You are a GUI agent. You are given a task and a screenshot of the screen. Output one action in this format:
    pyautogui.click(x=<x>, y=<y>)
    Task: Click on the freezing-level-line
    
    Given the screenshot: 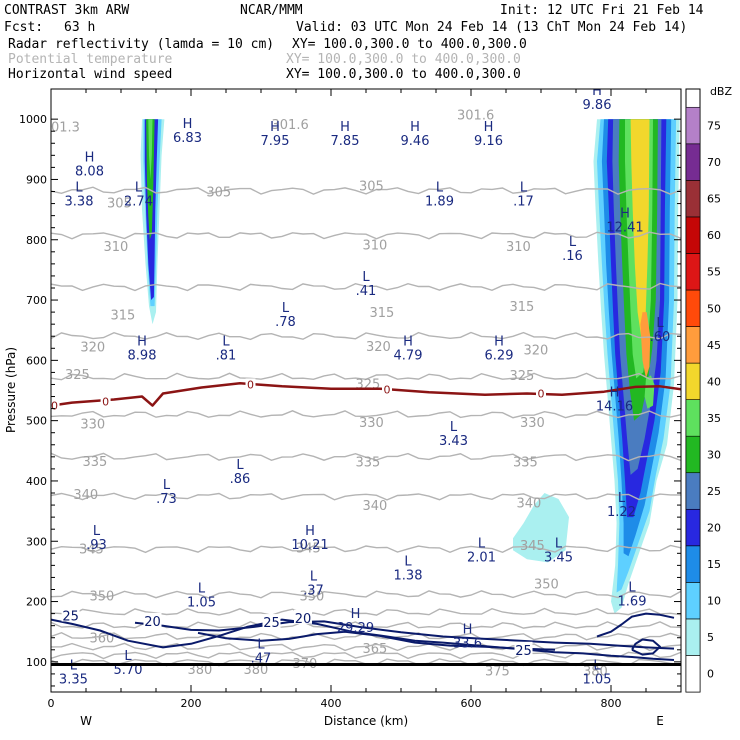 What is the action you would take?
    pyautogui.click(x=366, y=394)
    